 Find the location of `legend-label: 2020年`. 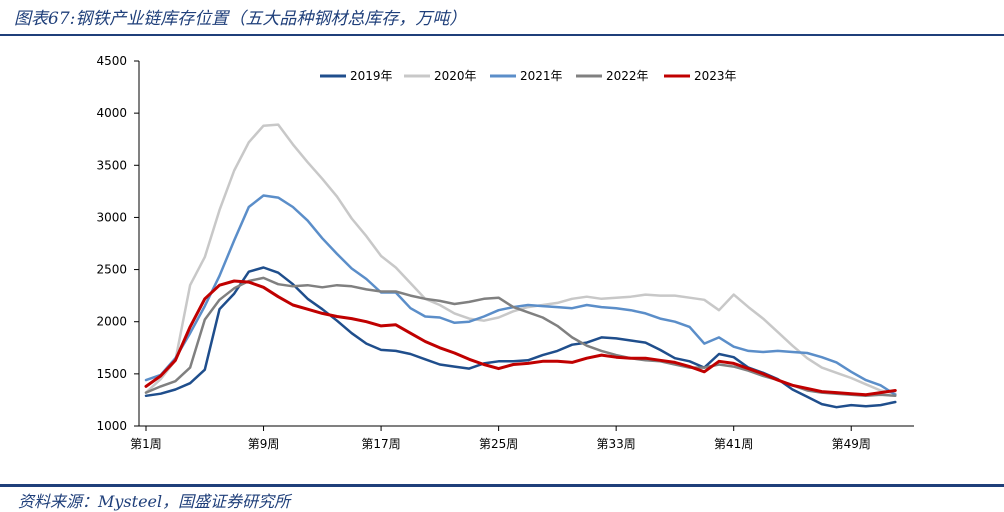

legend-label: 2020年 is located at coordinates (455, 76).